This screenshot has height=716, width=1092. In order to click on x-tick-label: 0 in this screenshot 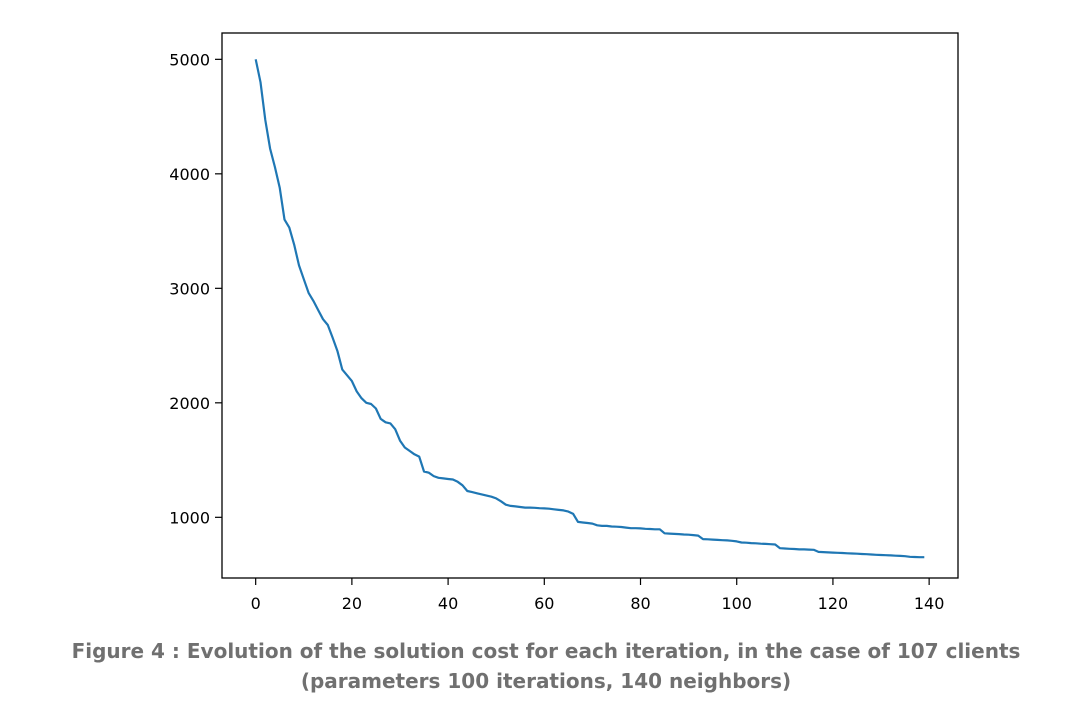, I will do `click(256, 603)`.